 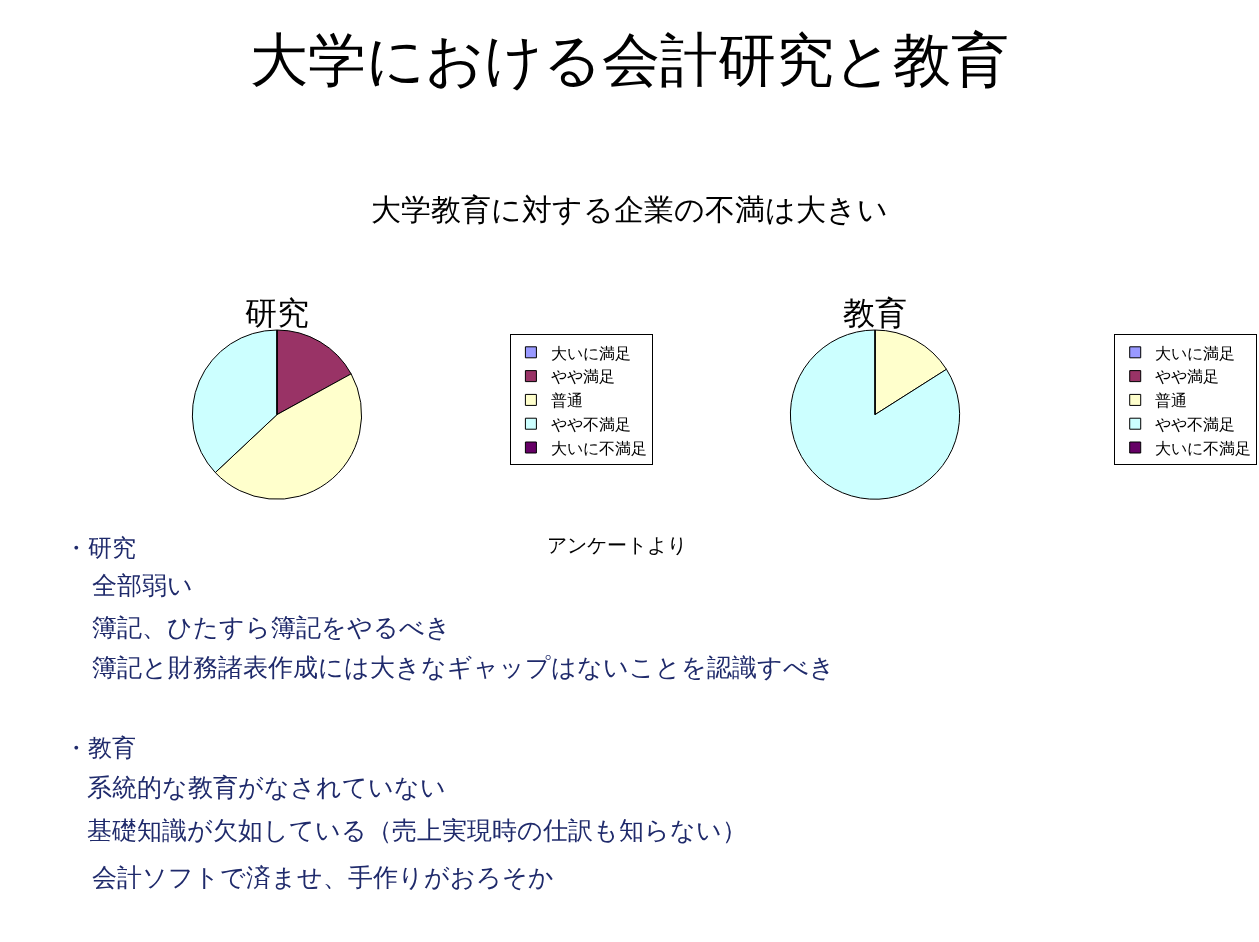 I want to click on text: 基礎知識が欠如している（売上実現時の仕訳も知らない）, so click(x=417, y=830).